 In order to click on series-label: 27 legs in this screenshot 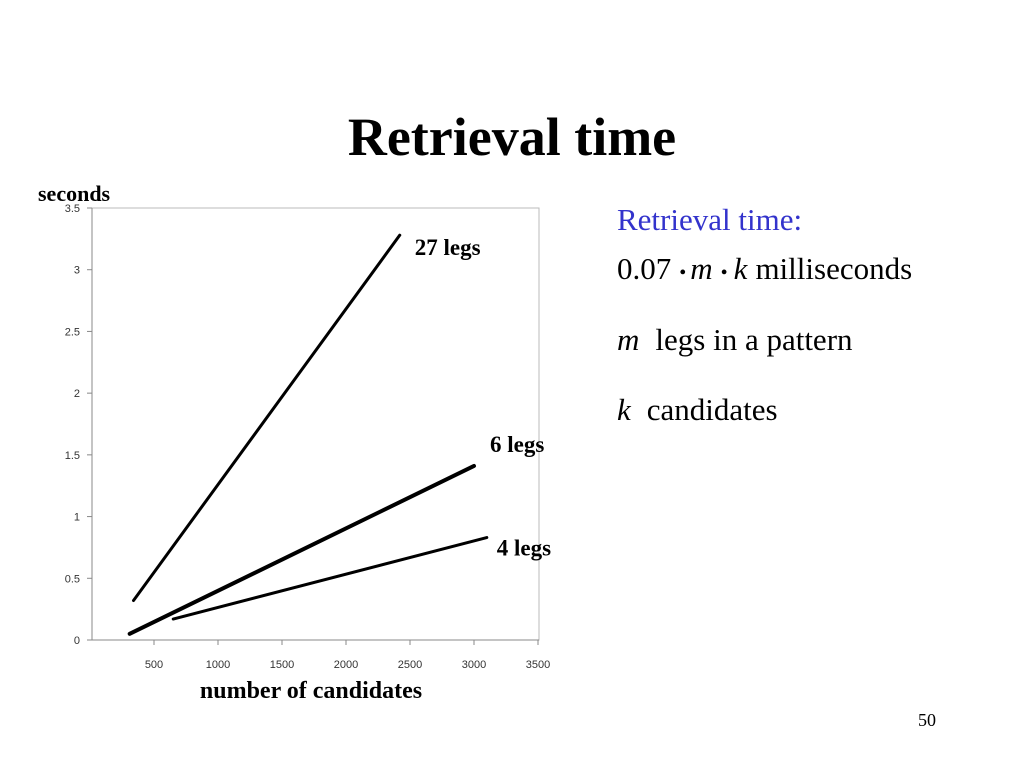, I will do `click(448, 247)`.